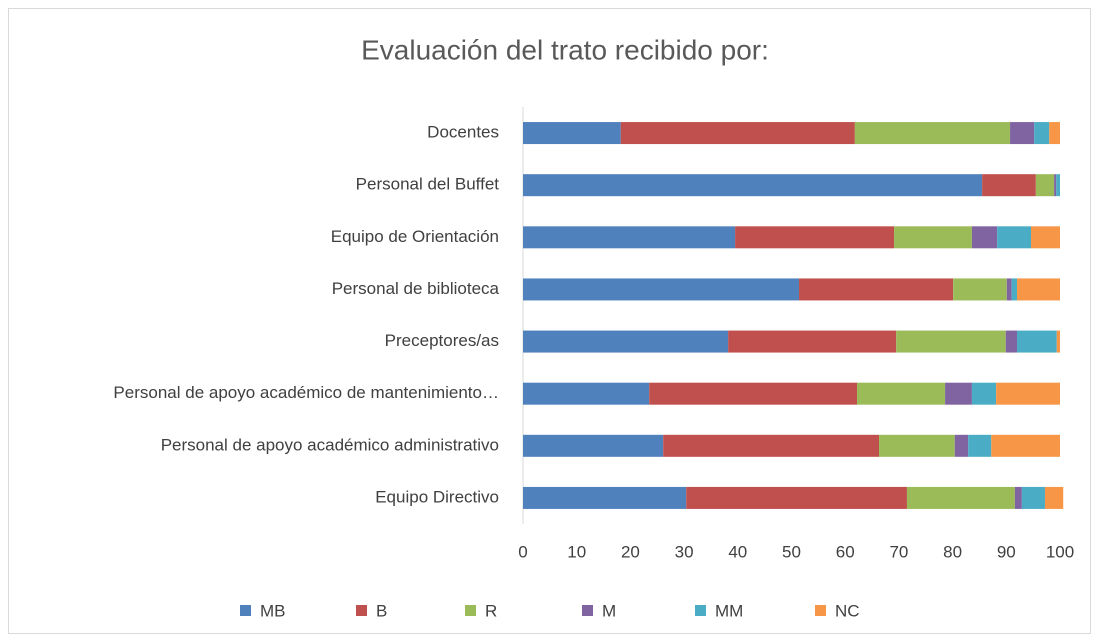  I want to click on x-tick-label: 10, so click(576, 551).